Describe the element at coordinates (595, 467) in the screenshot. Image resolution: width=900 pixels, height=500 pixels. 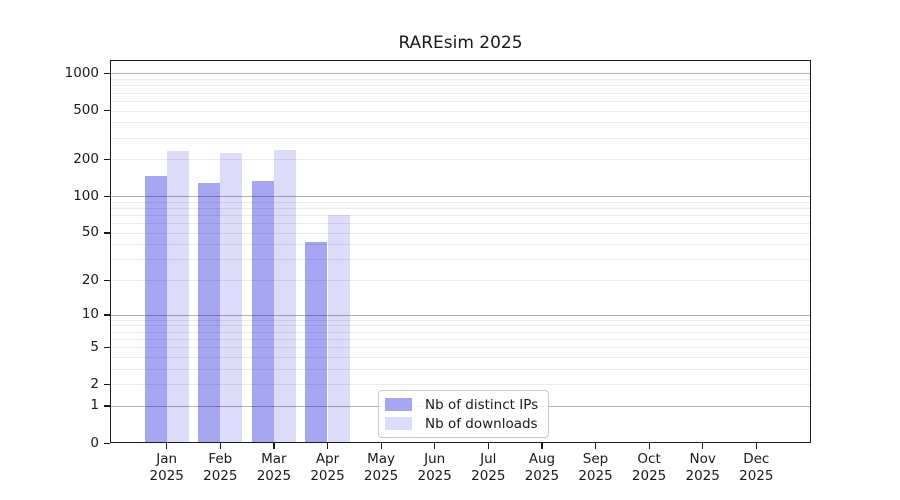
I see `x-tick-label-sep: Sep 2025` at that location.